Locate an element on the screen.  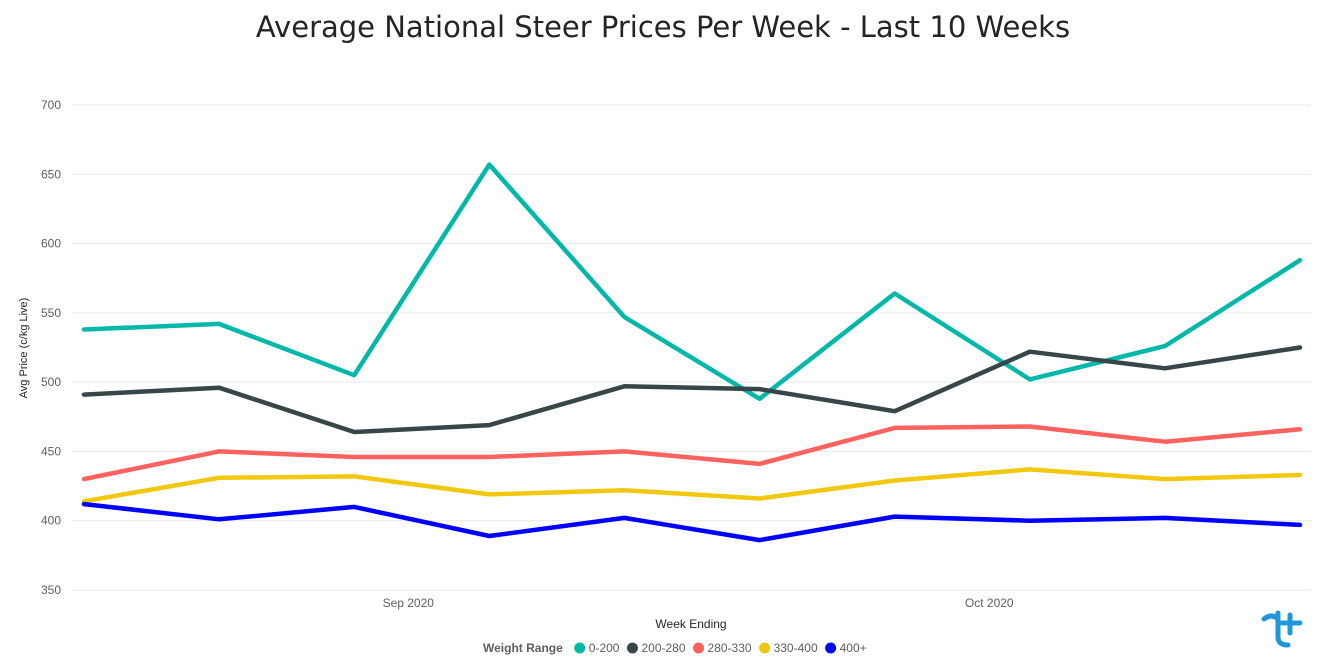
y-tick-label: 450 is located at coordinates (51, 451).